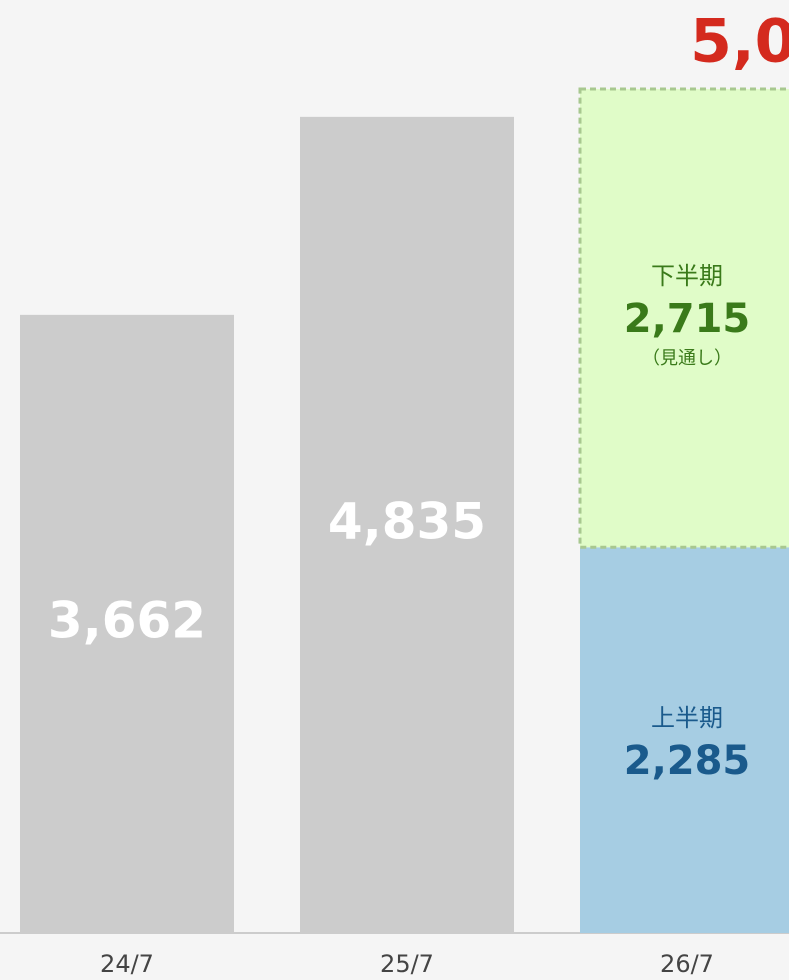  What do you see at coordinates (127, 964) in the screenshot?
I see `x-tick-label: 24/7` at bounding box center [127, 964].